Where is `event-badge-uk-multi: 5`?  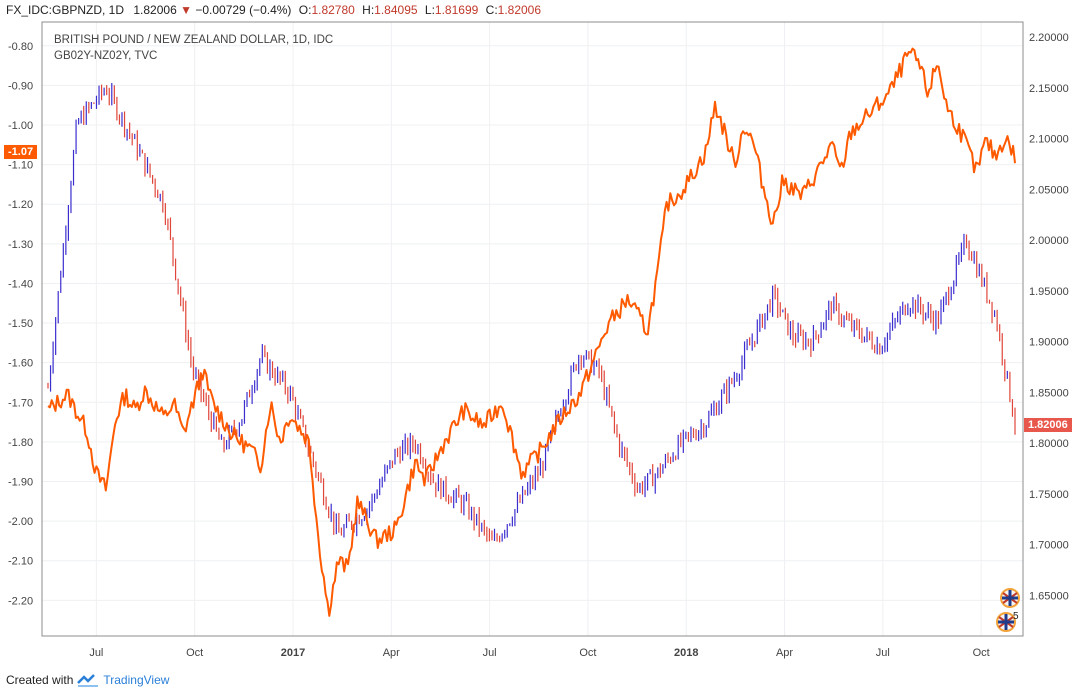 event-badge-uk-multi: 5 is located at coordinates (1007, 621).